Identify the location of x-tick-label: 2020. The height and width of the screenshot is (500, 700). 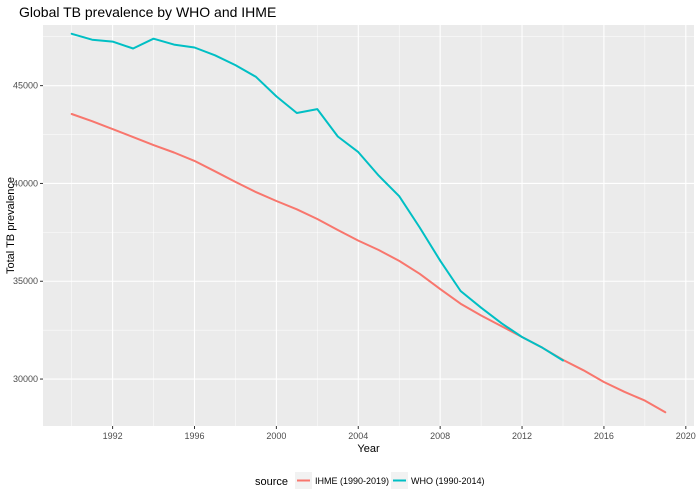
(686, 436).